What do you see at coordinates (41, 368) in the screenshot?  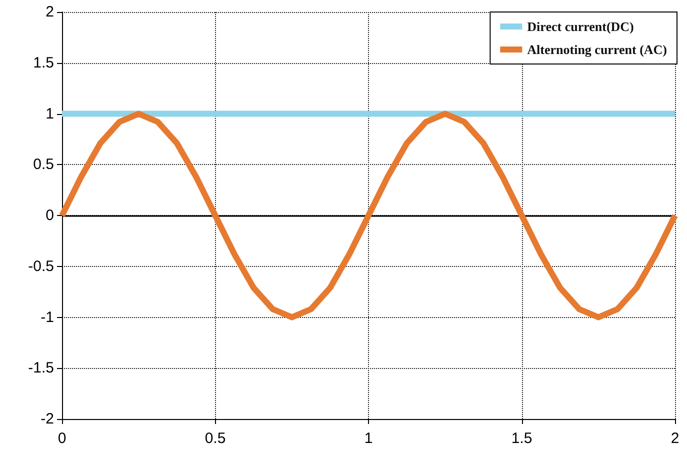 I see `y-tick-label: -1.5` at bounding box center [41, 368].